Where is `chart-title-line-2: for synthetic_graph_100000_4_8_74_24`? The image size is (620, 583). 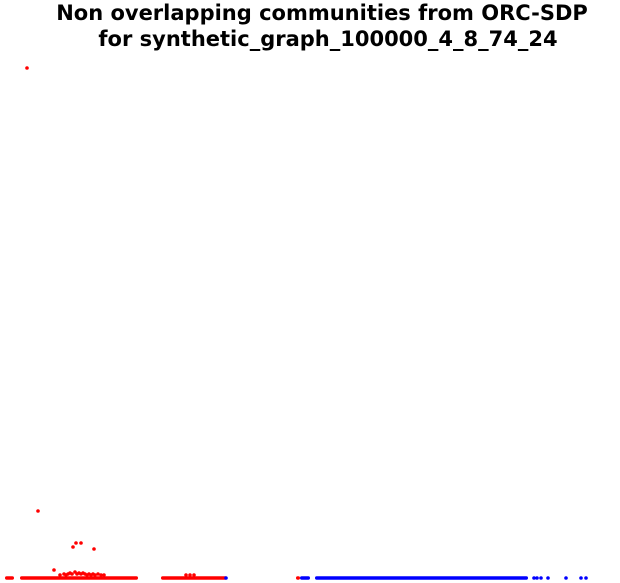
chart-title-line-2: for synthetic_graph_100000_4_8_74_24 is located at coordinates (328, 39).